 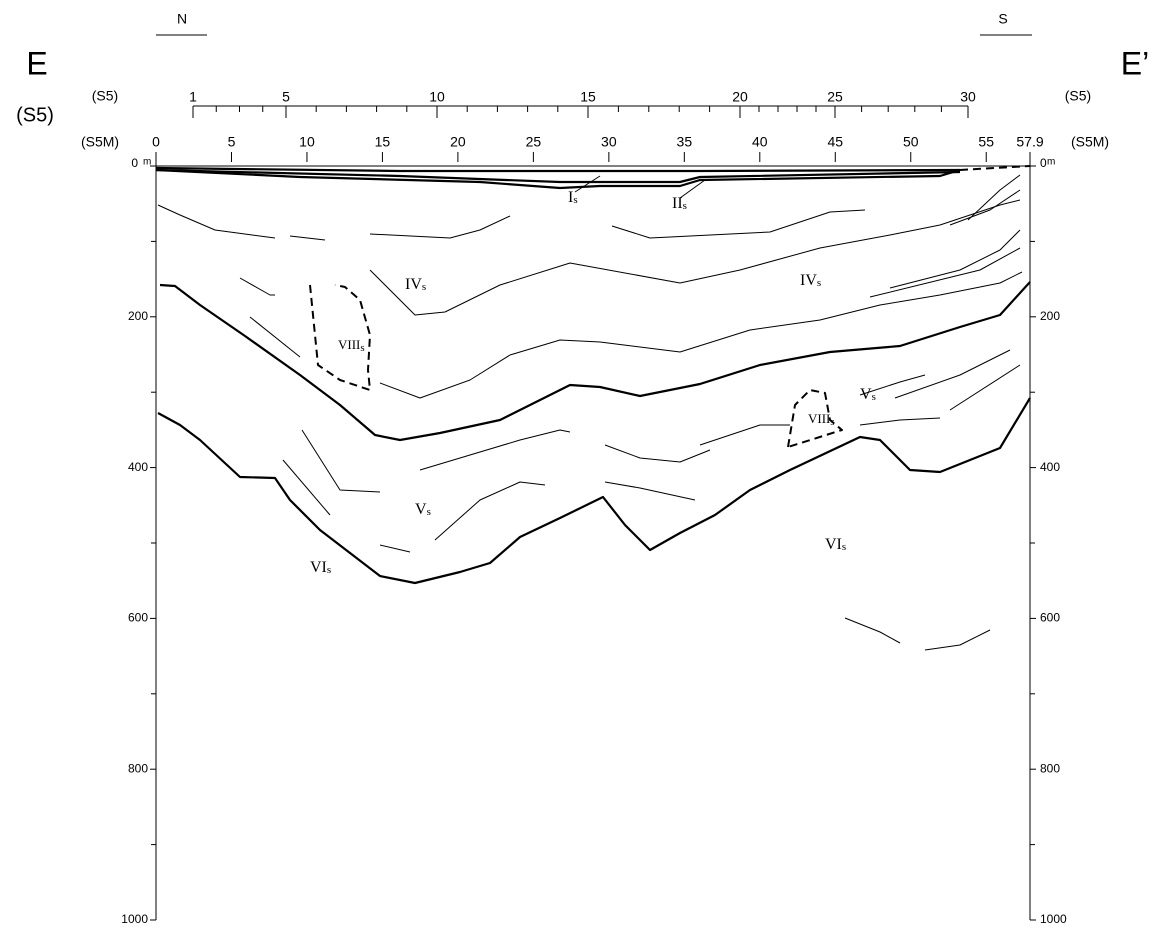 I want to click on south: S, so click(x=1002, y=19).